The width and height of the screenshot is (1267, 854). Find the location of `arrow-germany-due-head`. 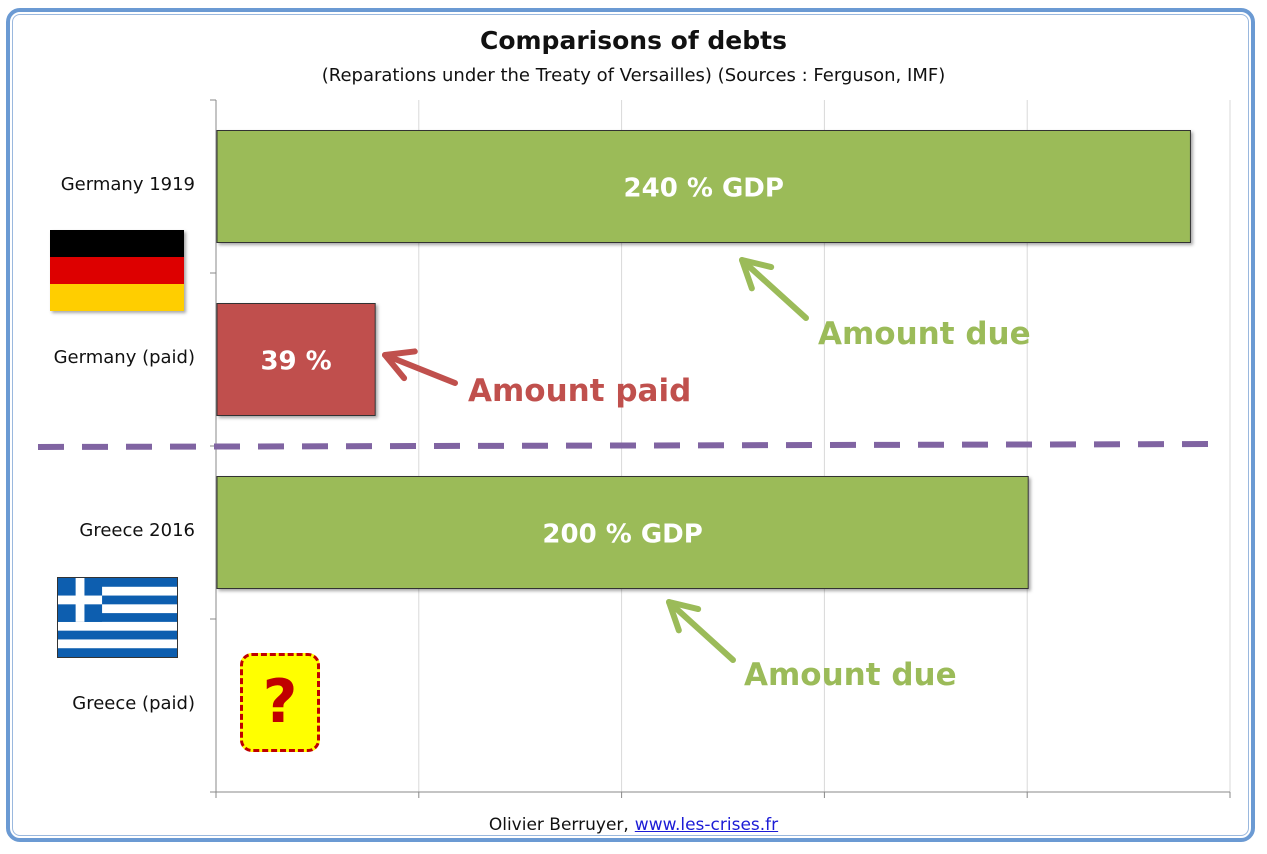

arrow-germany-due-head is located at coordinates (757, 274).